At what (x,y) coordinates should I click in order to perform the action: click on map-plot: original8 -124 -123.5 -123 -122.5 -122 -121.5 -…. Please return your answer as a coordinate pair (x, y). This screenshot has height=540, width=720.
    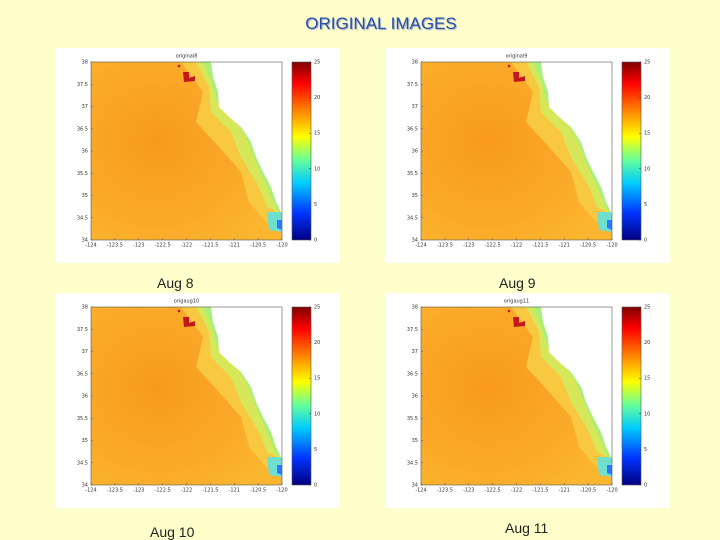
    Looking at the image, I should click on (199, 151).